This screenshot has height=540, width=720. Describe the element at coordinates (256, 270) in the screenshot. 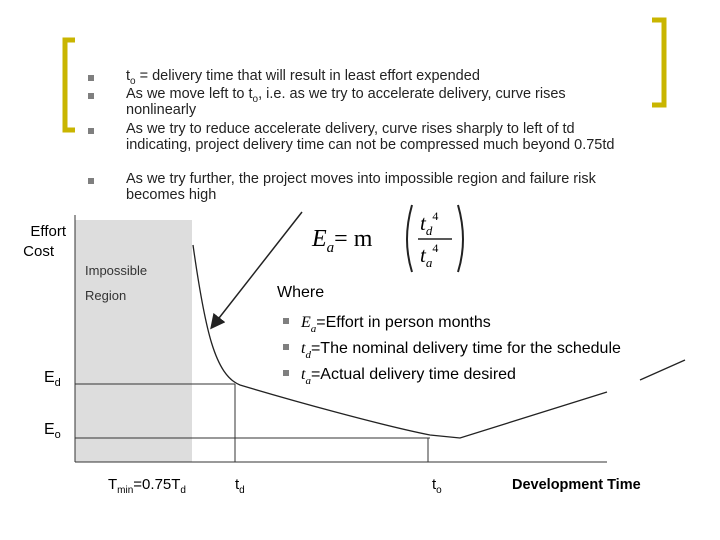

I see `arrow` at that location.